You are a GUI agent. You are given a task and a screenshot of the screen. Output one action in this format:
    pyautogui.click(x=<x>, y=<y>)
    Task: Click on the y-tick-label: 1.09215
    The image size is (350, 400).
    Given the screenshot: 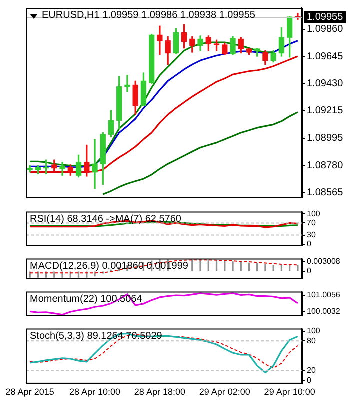 What is the action you would take?
    pyautogui.click(x=325, y=110)
    